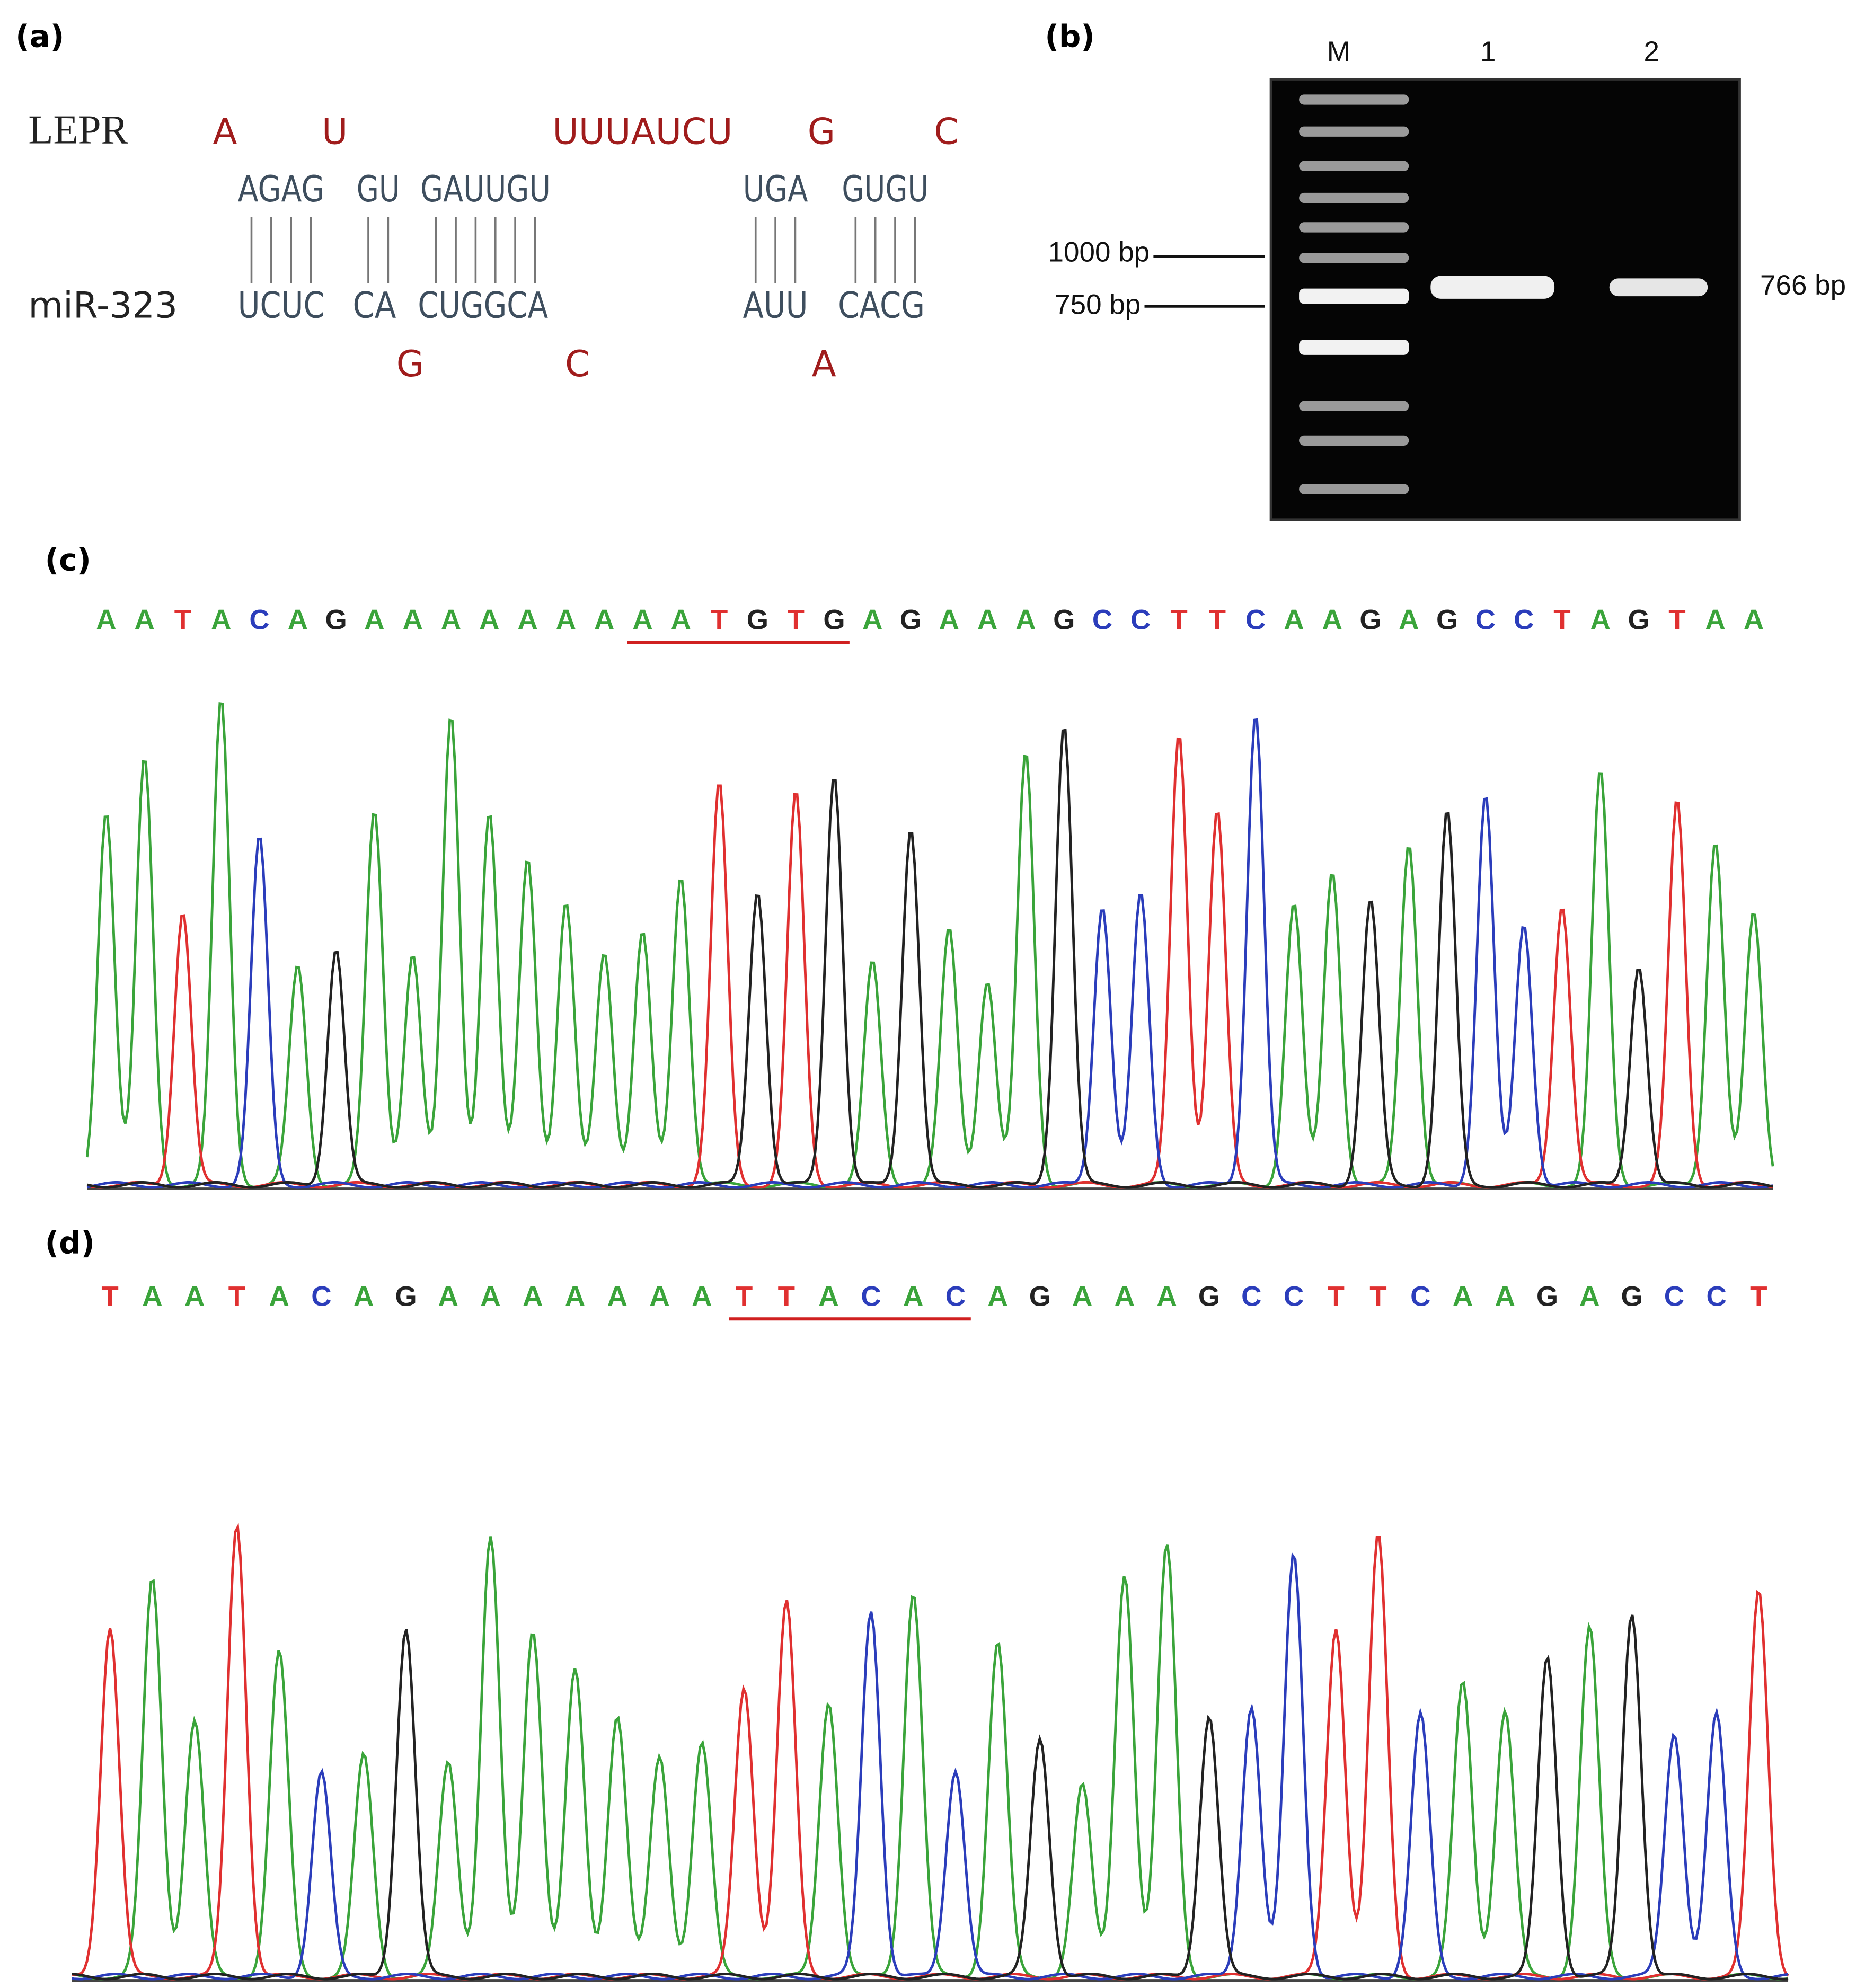 The image size is (1865, 1988). Describe the element at coordinates (775, 305) in the screenshot. I see `paired-bases: AUU` at that location.